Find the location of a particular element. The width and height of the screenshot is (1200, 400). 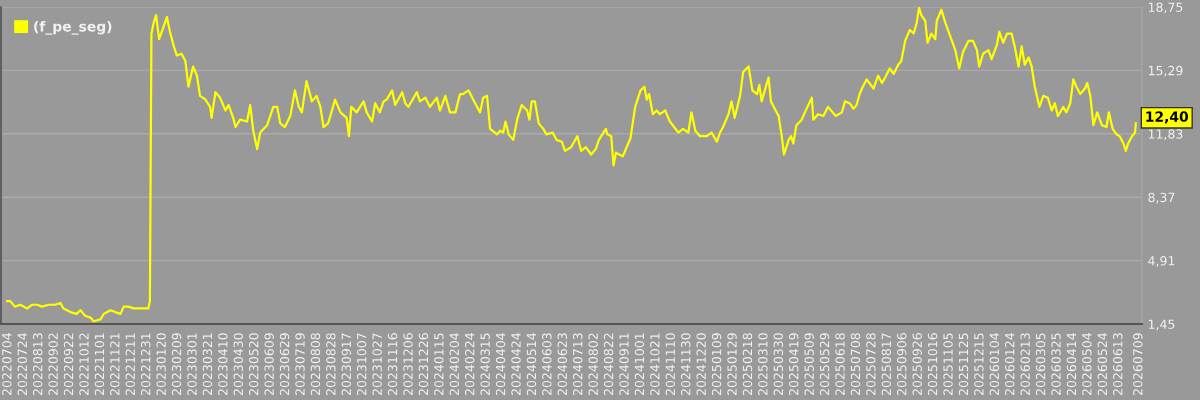

x-tick-label: 20250310 is located at coordinates (763, 364).